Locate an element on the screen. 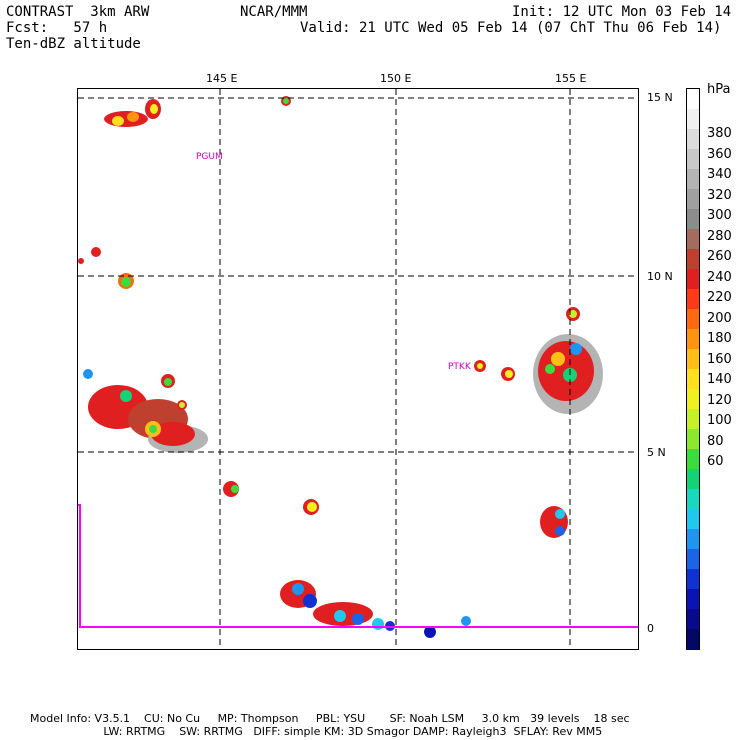 The width and height of the screenshot is (740, 740). colorbar-label: 360 is located at coordinates (719, 154).